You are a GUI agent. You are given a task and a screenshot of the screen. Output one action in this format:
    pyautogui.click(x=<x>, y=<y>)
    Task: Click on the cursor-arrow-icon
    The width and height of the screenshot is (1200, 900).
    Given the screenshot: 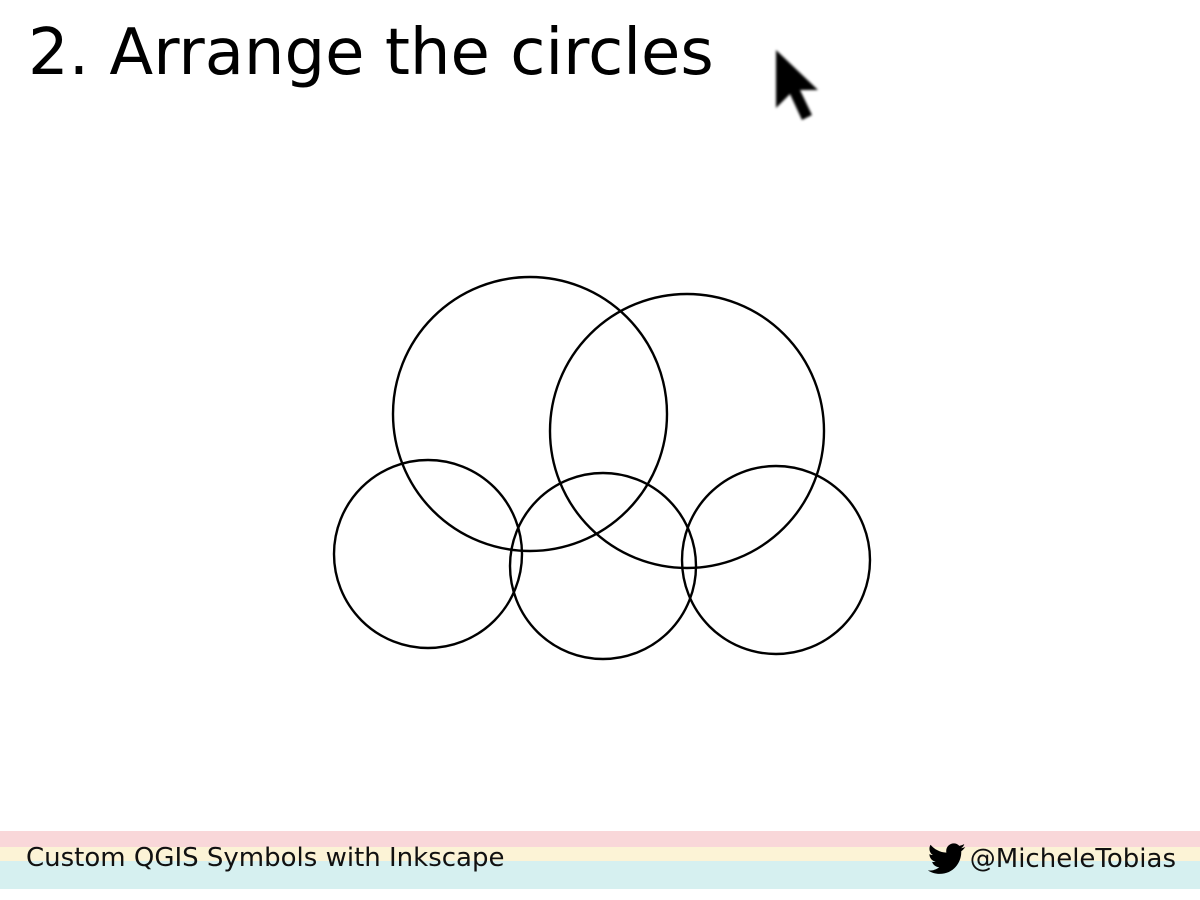 What is the action you would take?
    pyautogui.click(x=797, y=85)
    